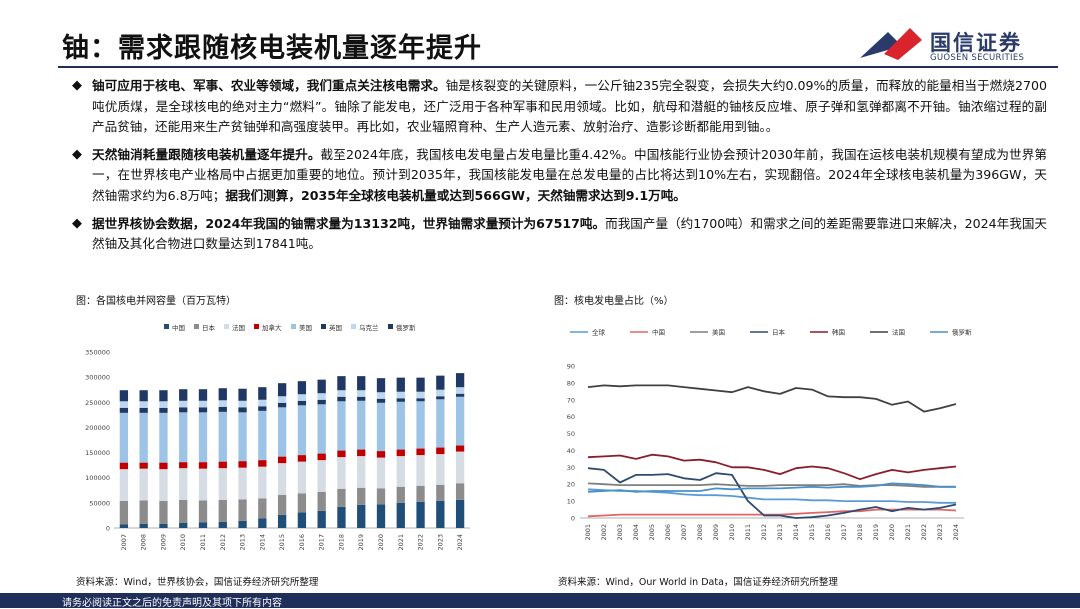  What do you see at coordinates (124, 542) in the screenshot?
I see `x-tick-label: 2007` at bounding box center [124, 542].